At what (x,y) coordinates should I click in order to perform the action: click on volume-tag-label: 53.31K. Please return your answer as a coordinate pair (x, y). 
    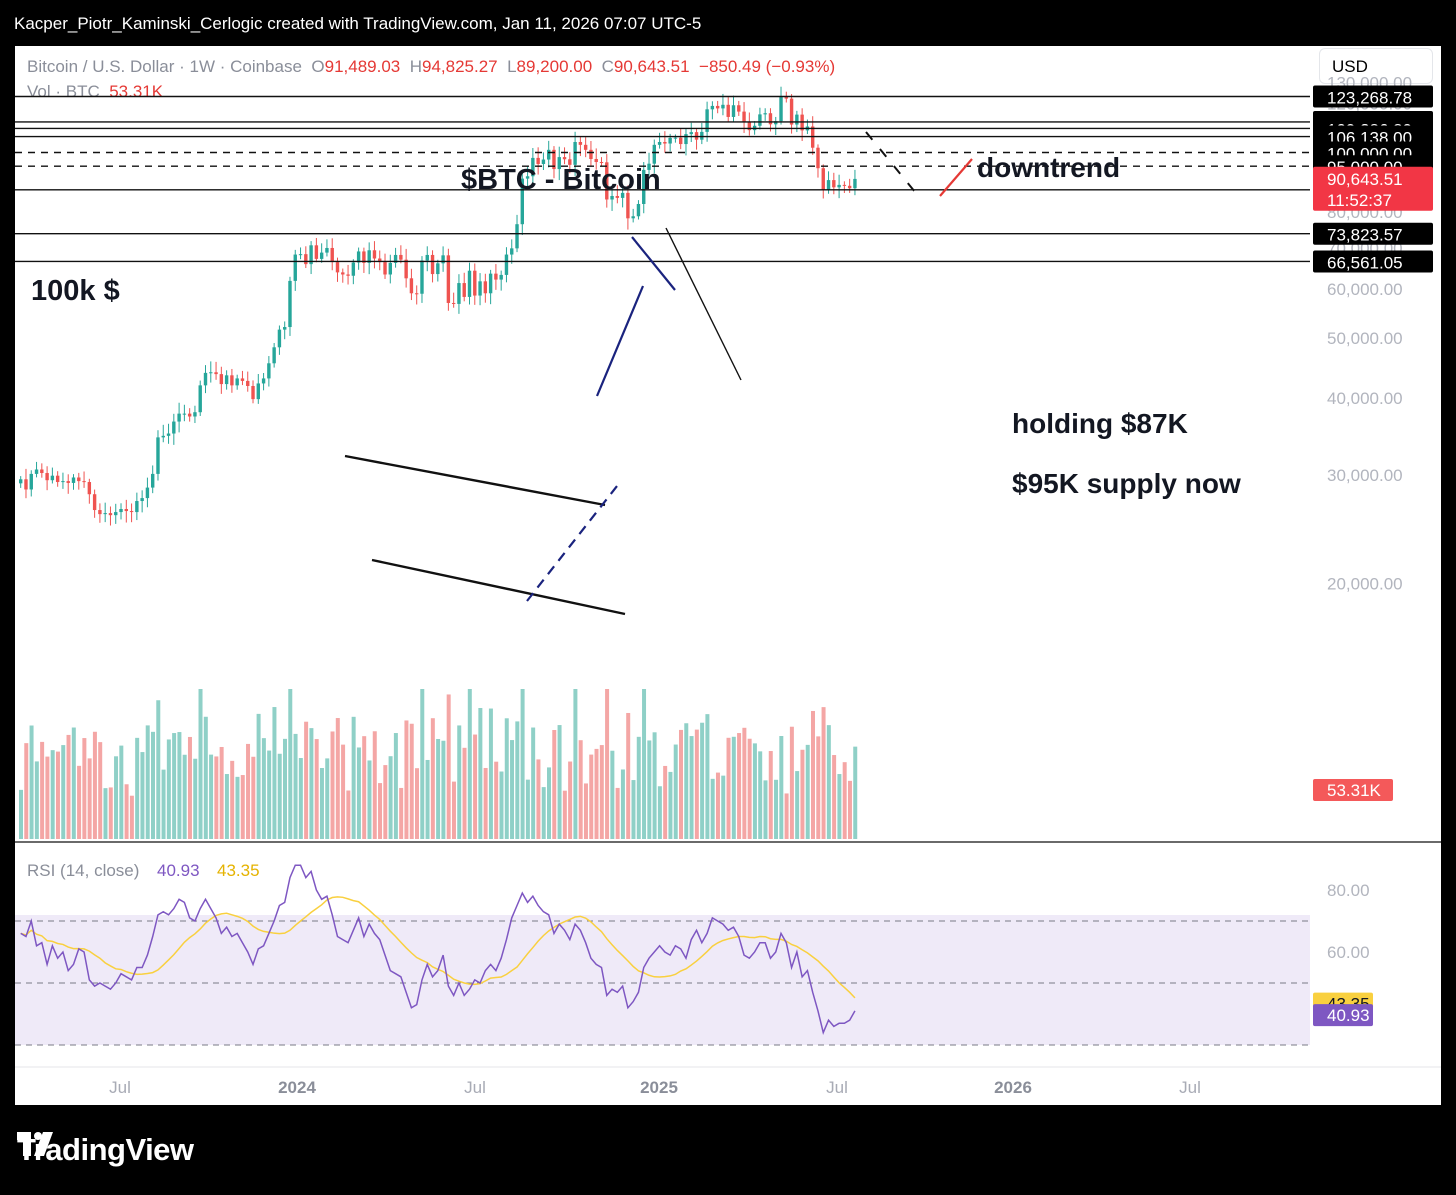
    Looking at the image, I should click on (1354, 790).